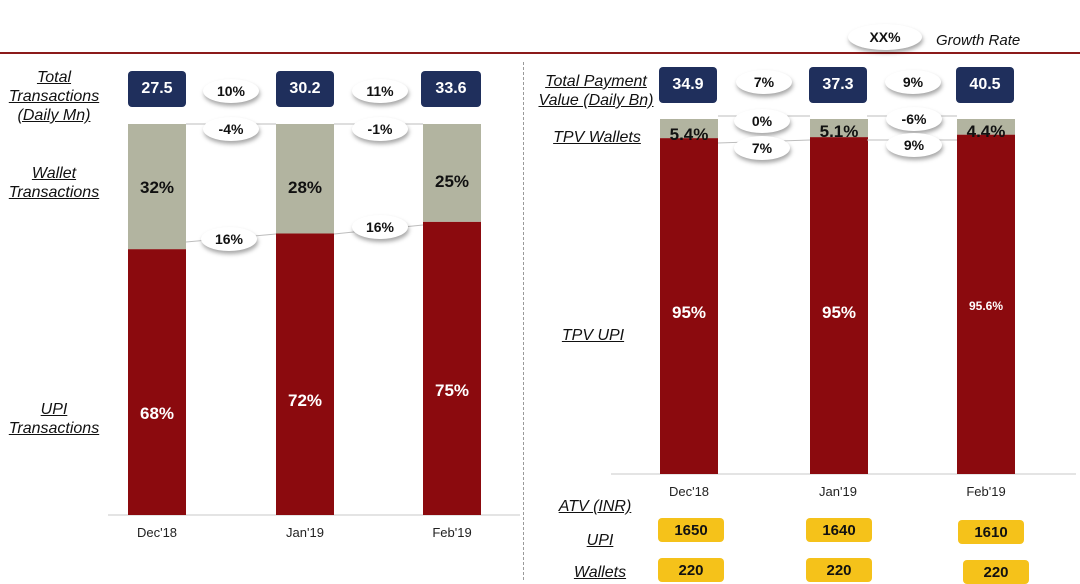 This screenshot has height=584, width=1080. What do you see at coordinates (452, 368) in the screenshot?
I see `bar-upitransactions-feb19` at bounding box center [452, 368].